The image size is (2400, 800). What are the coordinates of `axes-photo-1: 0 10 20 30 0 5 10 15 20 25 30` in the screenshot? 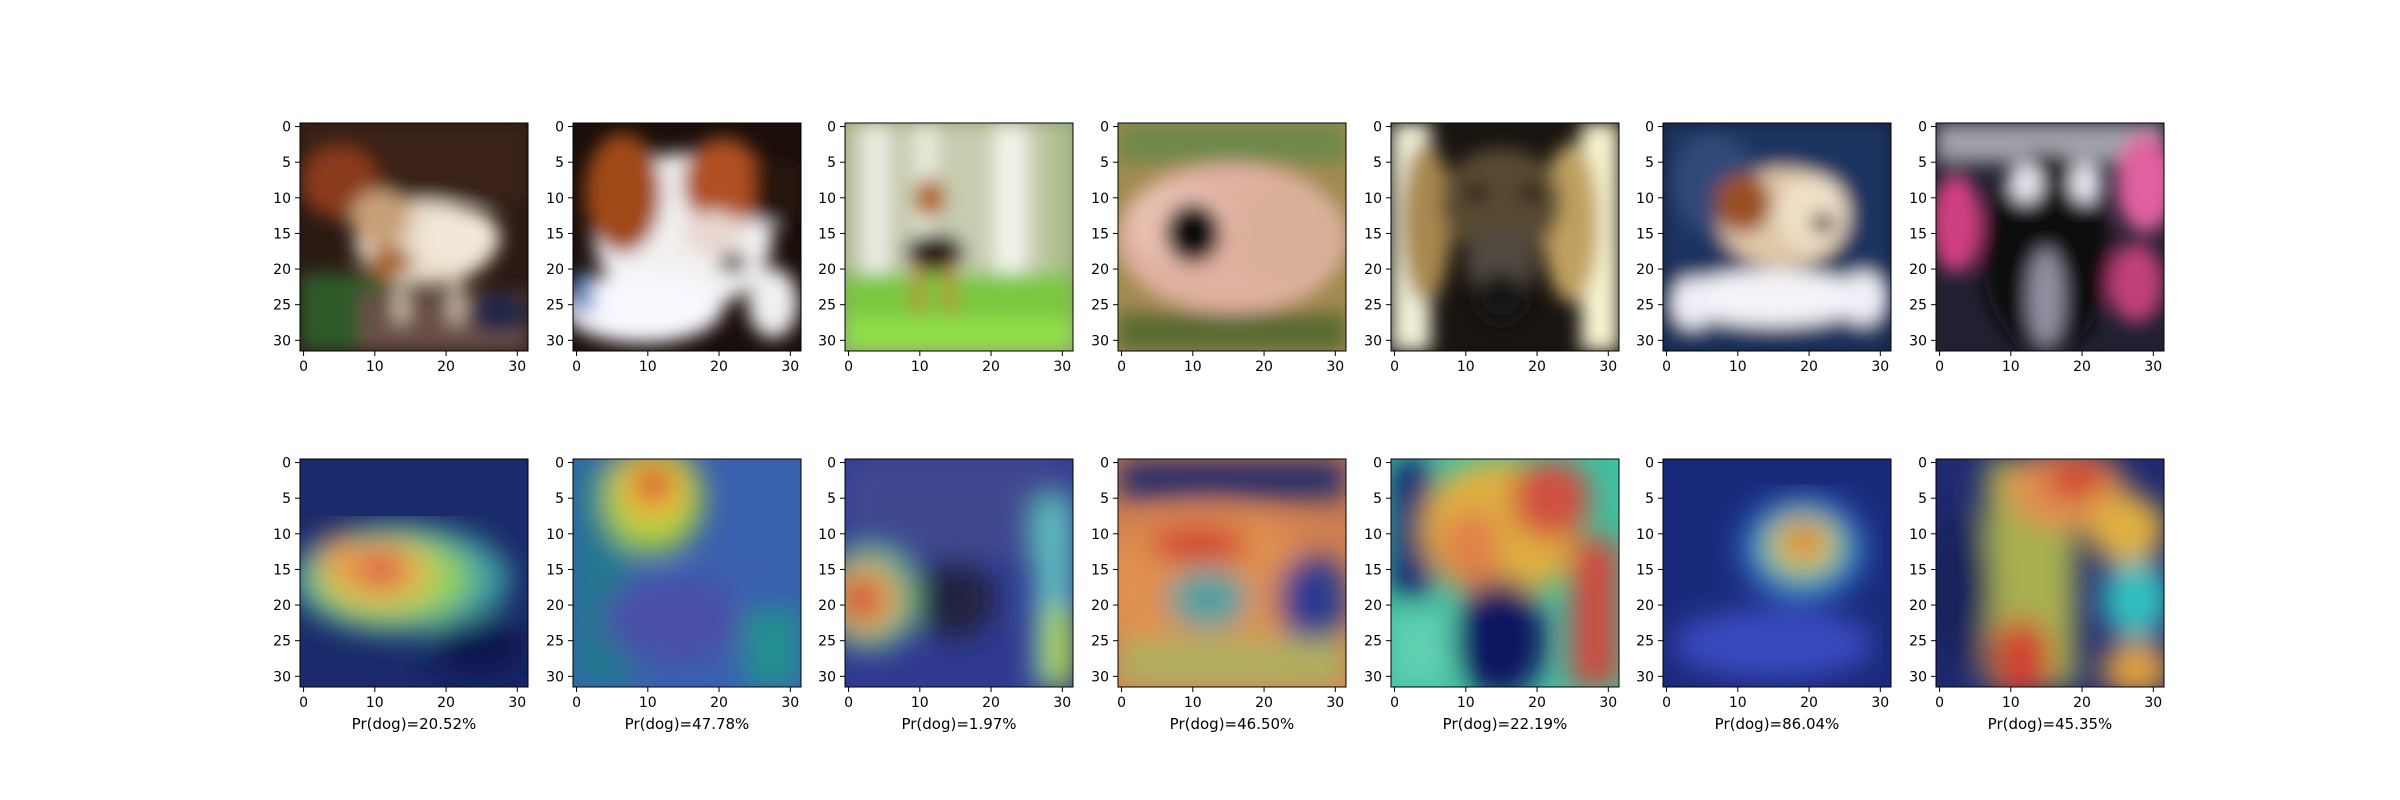 It's located at (401, 247).